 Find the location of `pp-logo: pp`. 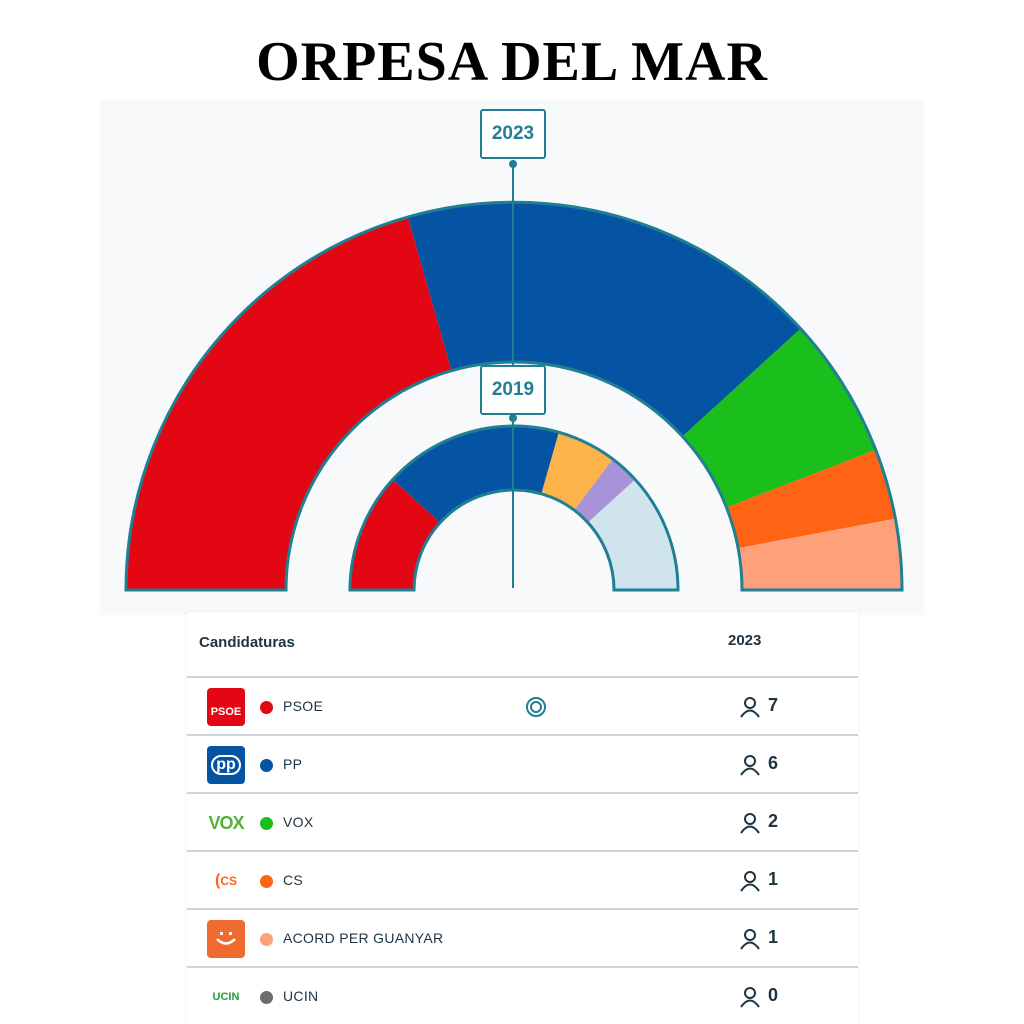

pp-logo: pp is located at coordinates (226, 765).